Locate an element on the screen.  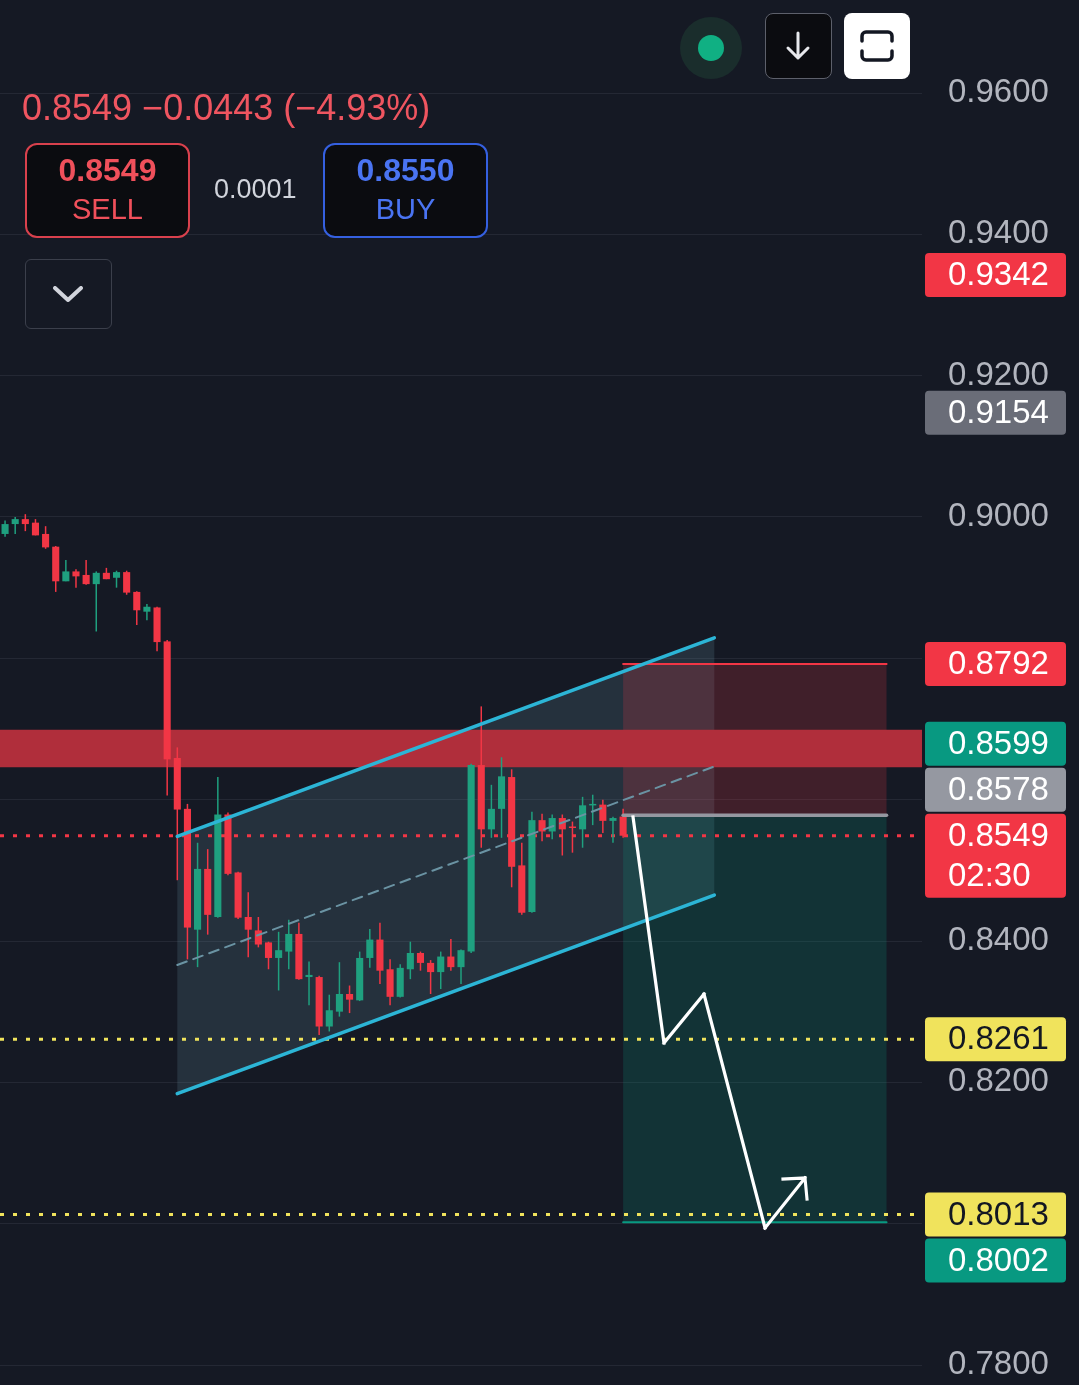
ref-line-label: 0.8013 is located at coordinates (998, 1213).